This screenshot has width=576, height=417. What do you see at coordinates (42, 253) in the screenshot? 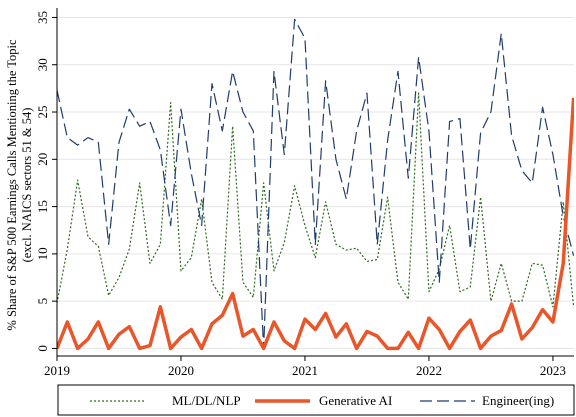
I see `y-tick-label-2: 10` at bounding box center [42, 253].